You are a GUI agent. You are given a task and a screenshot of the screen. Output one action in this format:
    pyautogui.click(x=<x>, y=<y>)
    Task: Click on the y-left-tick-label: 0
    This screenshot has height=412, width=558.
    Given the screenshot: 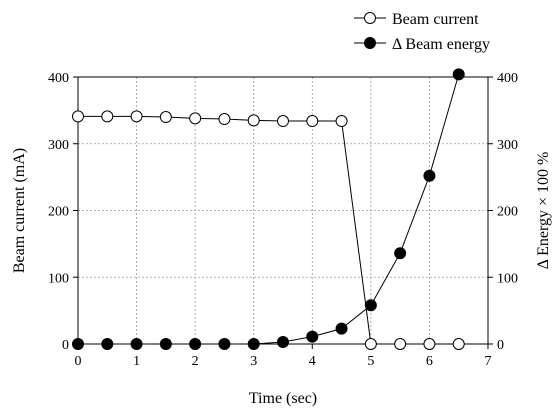 What is the action you would take?
    pyautogui.click(x=65, y=345)
    